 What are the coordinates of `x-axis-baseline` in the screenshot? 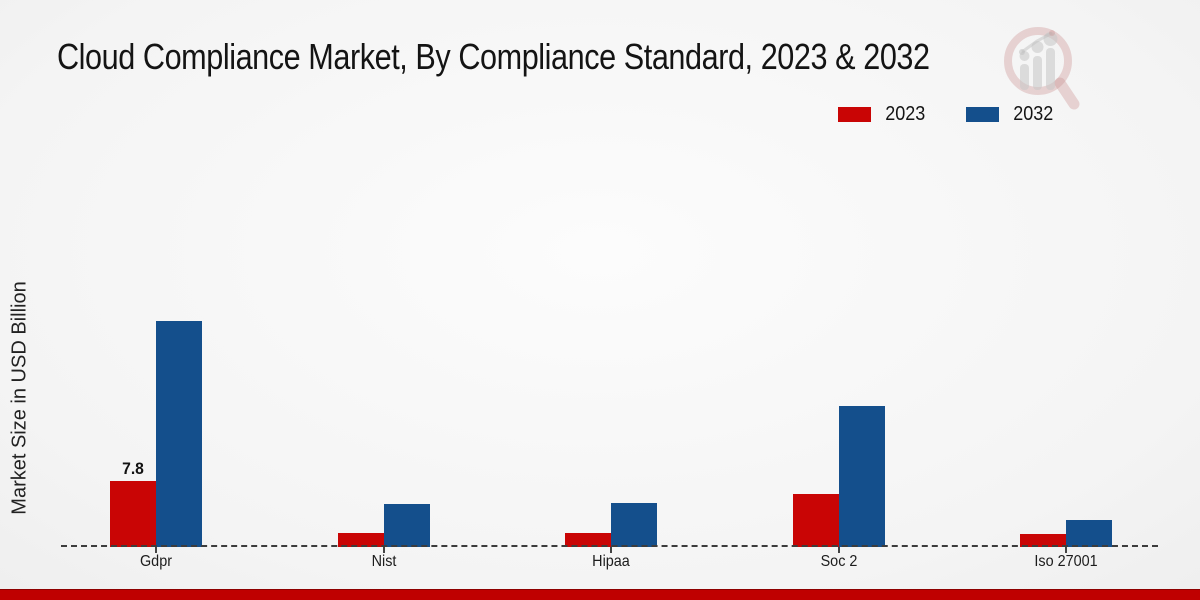 It's located at (609, 546).